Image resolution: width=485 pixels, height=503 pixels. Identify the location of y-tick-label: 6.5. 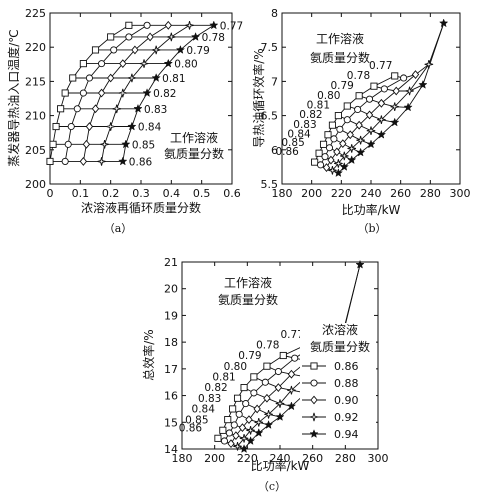
(270, 116).